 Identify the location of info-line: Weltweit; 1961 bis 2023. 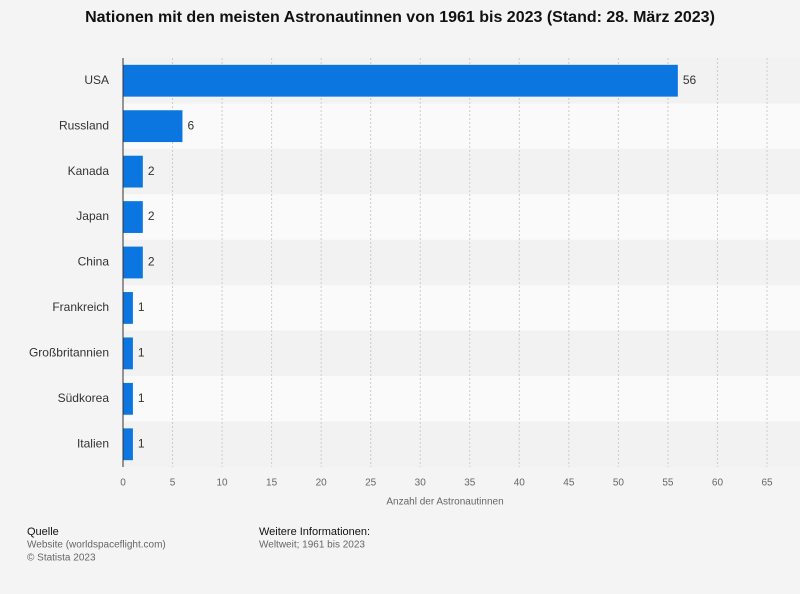
(312, 545).